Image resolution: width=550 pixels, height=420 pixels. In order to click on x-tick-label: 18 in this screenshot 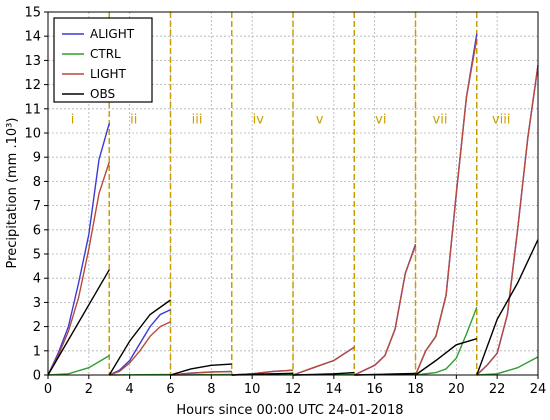, I will do `click(415, 389)`.